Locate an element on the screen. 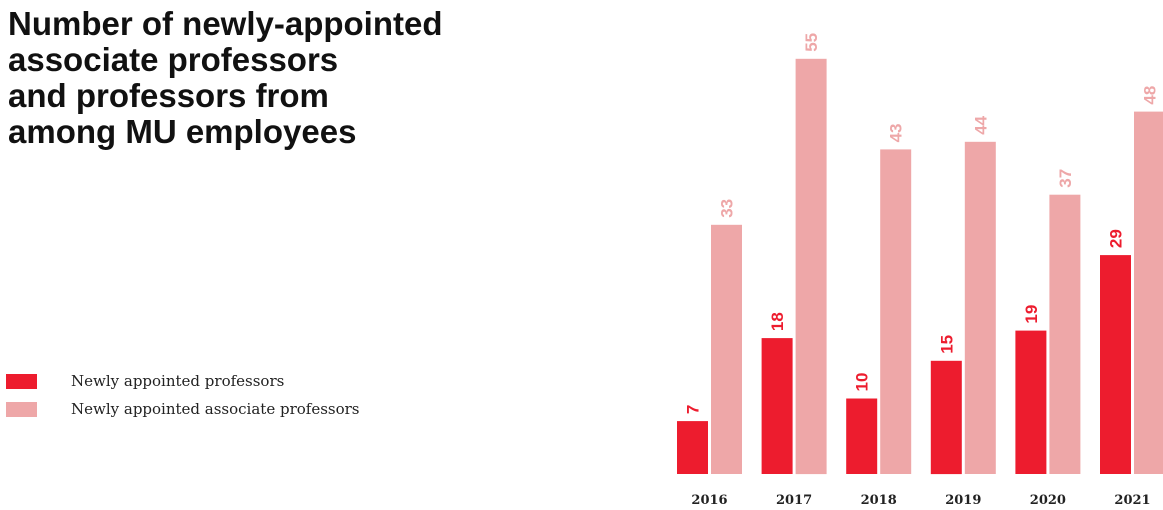  legend-label-professors: Newly appointed professors is located at coordinates (178, 381).